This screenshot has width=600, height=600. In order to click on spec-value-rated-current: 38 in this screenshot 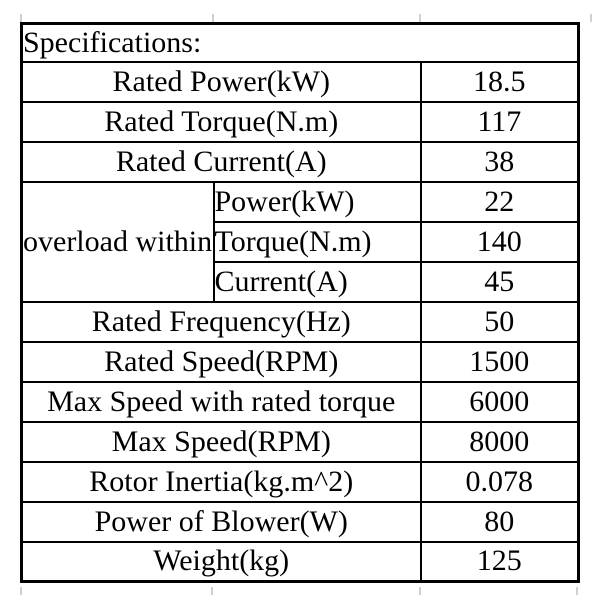, I will do `click(499, 161)`.